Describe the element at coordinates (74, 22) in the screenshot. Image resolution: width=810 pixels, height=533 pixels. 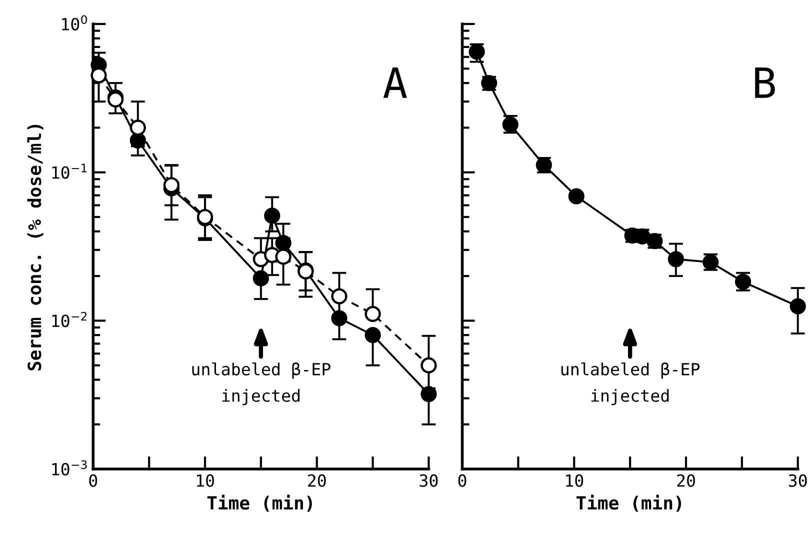
I see `y-tick-label: 10$^{0}$` at that location.